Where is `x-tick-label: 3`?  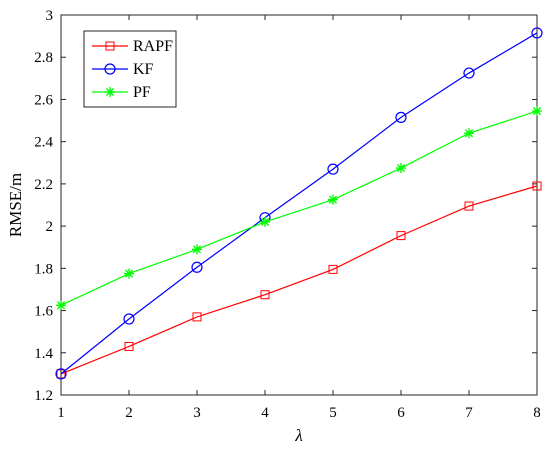
x-tick-label: 3 is located at coordinates (197, 413).